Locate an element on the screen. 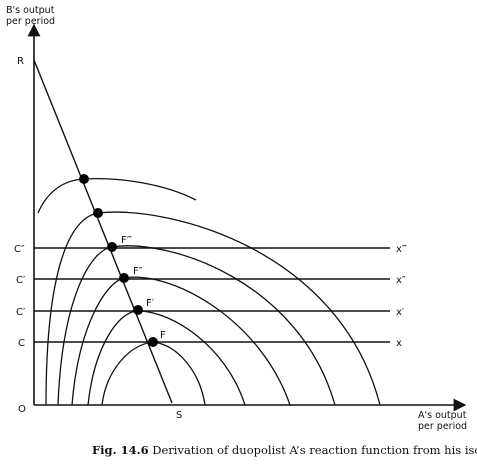 This screenshot has width=477, height=466. label-c: C is located at coordinates (21, 343).